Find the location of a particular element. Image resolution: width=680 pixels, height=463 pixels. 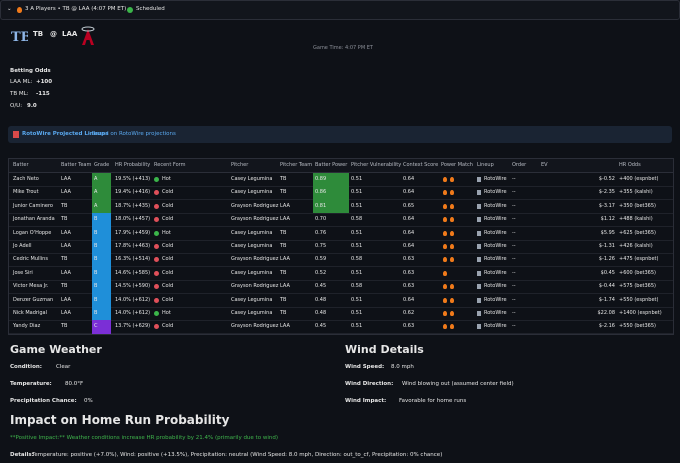

banner-link: RotoWire Projected Lineups is located at coordinates (65, 134).